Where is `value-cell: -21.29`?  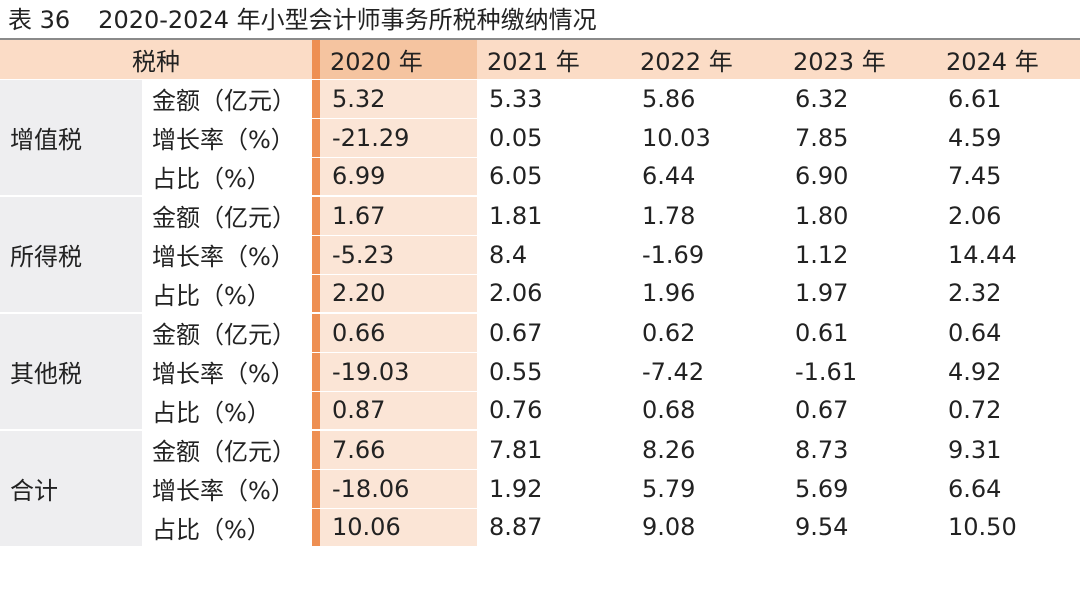
value-cell: -21.29 is located at coordinates (398, 138).